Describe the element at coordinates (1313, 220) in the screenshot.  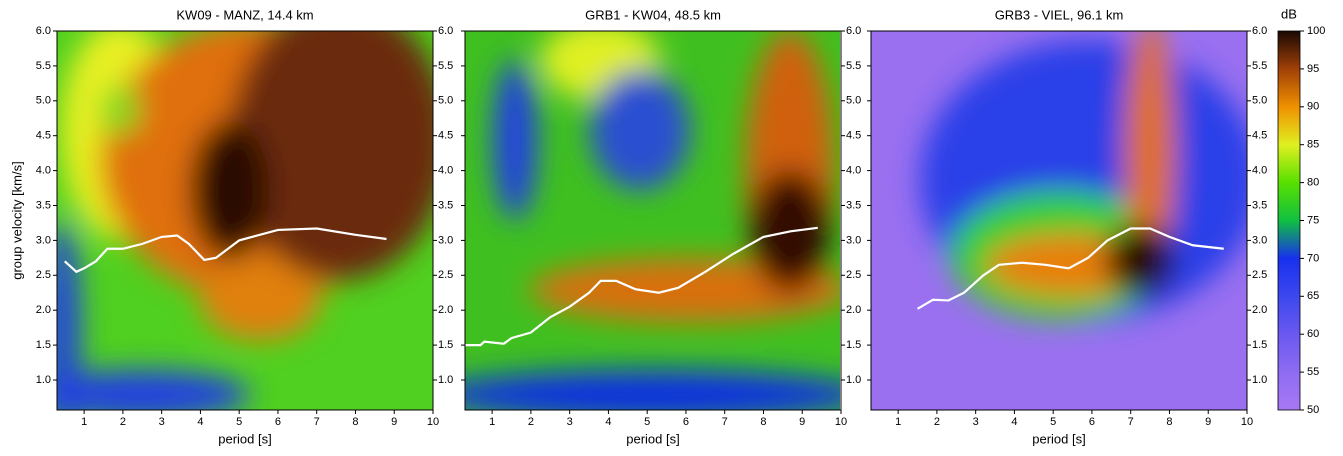
I see `colorbar-tick-label: 75` at that location.